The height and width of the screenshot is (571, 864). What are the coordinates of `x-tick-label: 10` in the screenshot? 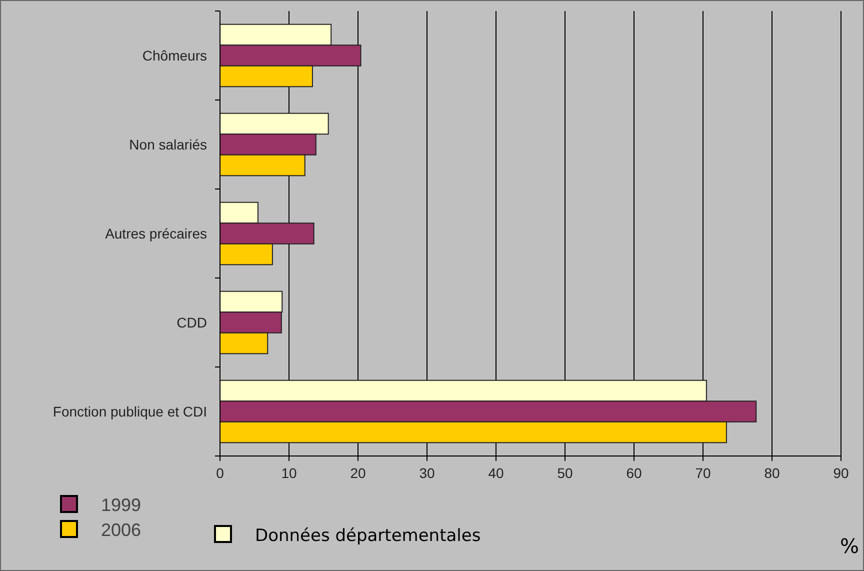 It's located at (289, 473).